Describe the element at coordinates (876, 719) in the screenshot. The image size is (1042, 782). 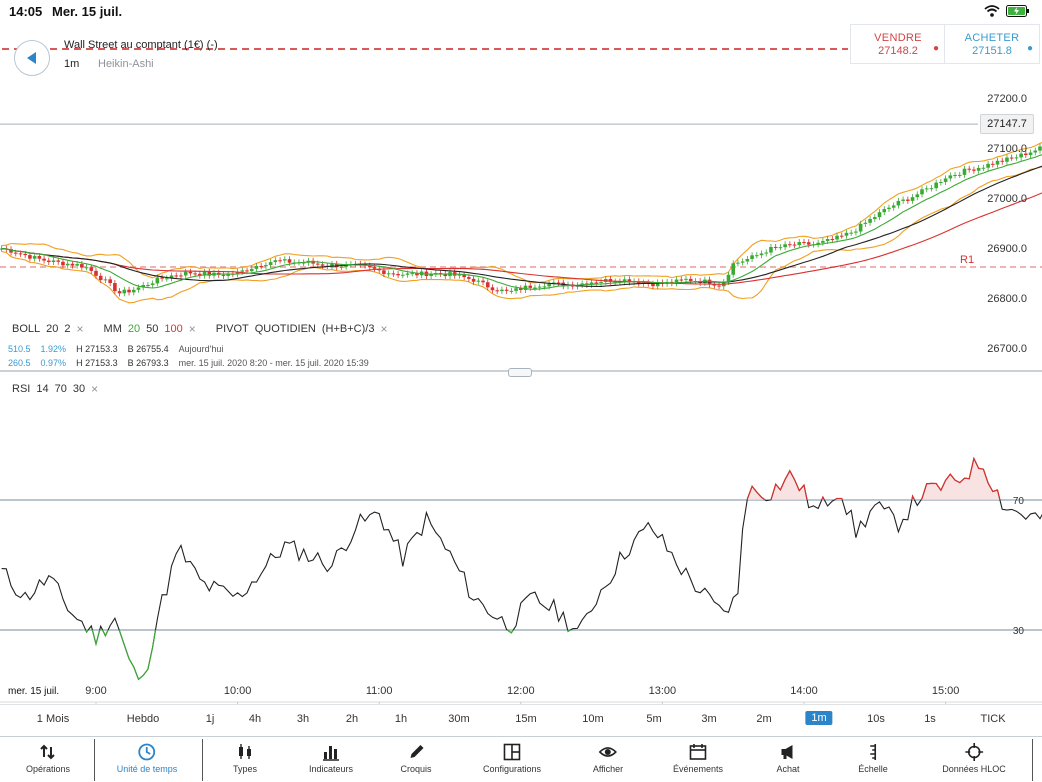
I see `timeframe-10s: 10s` at that location.